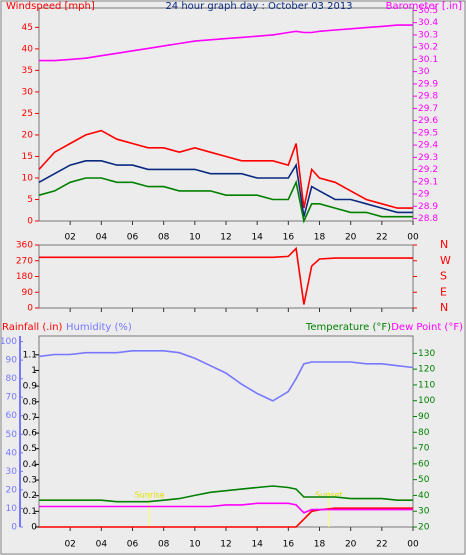  I want to click on y-tick-label: 1.1, so click(30, 355).